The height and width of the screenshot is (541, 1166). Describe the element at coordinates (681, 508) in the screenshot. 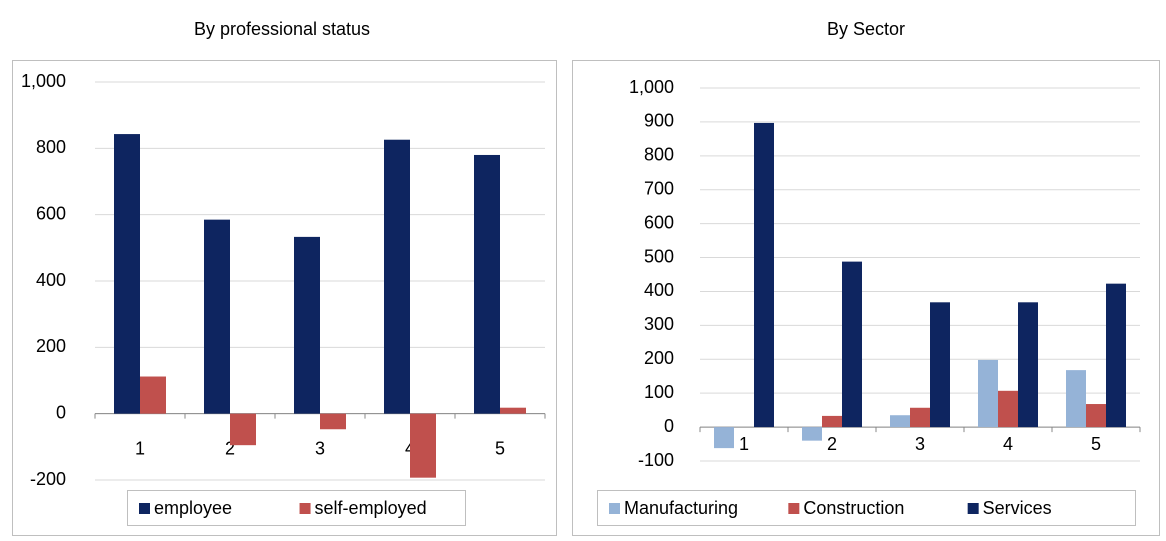

I see `legend-label: Manufacturing` at that location.